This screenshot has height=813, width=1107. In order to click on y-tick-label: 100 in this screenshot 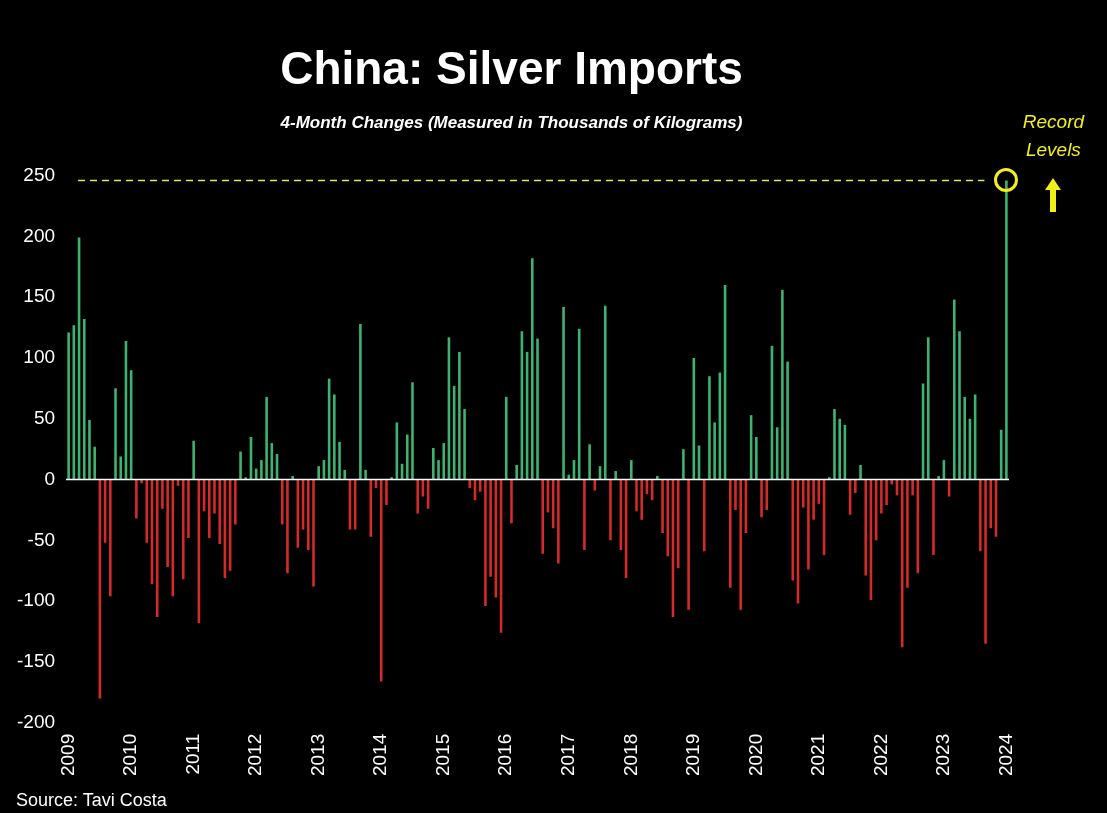, I will do `click(39, 357)`.